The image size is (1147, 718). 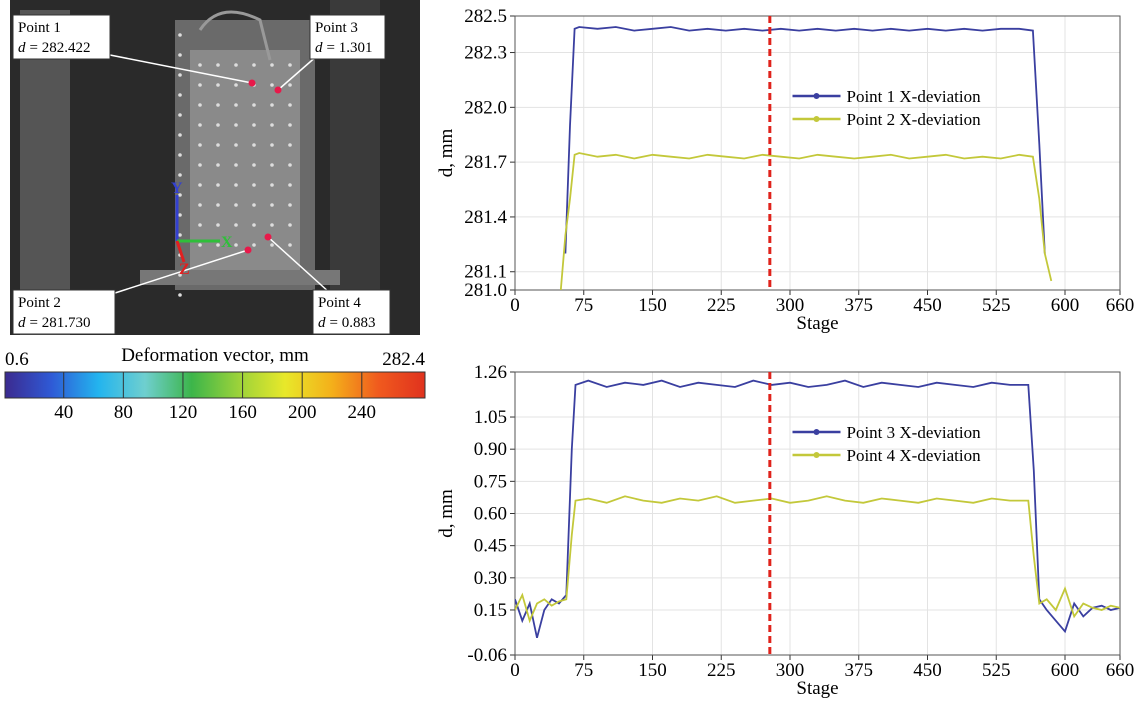 What do you see at coordinates (485, 53) in the screenshot?
I see `y-tick-label: 282.3` at bounding box center [485, 53].